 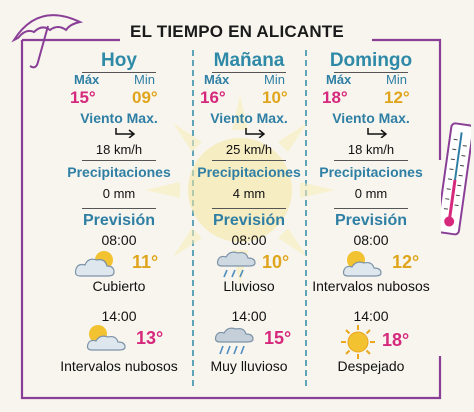 What do you see at coordinates (406, 262) in the screenshot?
I see `forecast-temp: 12°` at bounding box center [406, 262].